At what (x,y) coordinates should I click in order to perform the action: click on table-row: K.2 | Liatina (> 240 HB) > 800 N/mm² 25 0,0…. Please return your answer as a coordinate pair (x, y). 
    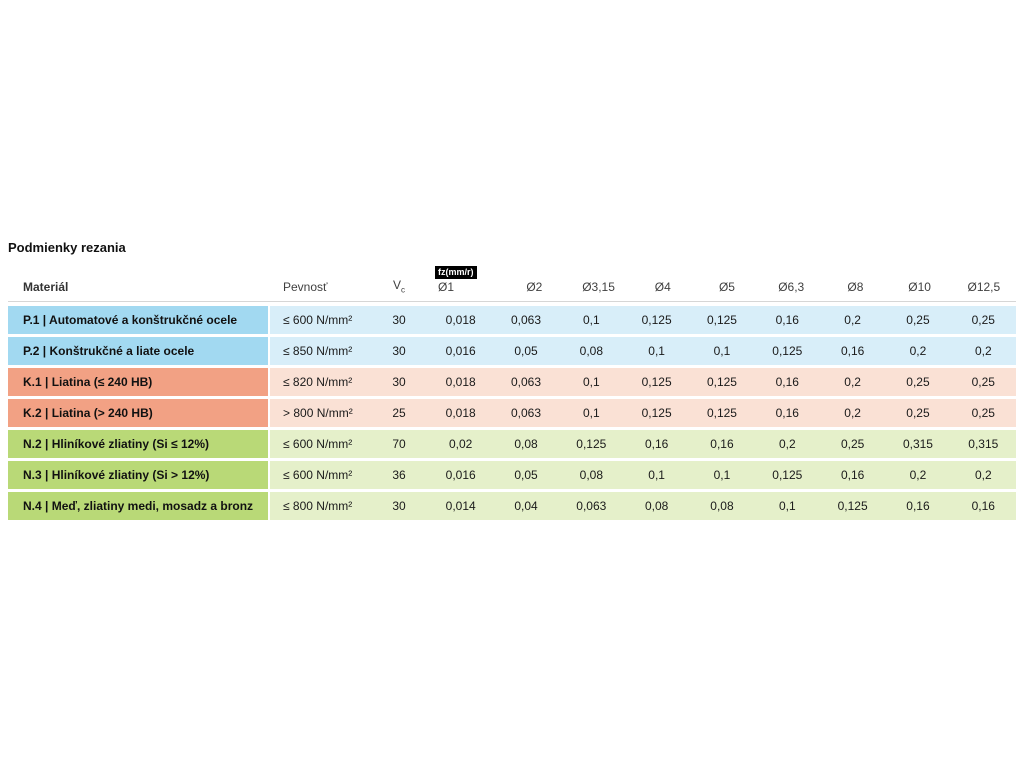
    Looking at the image, I should click on (512, 413).